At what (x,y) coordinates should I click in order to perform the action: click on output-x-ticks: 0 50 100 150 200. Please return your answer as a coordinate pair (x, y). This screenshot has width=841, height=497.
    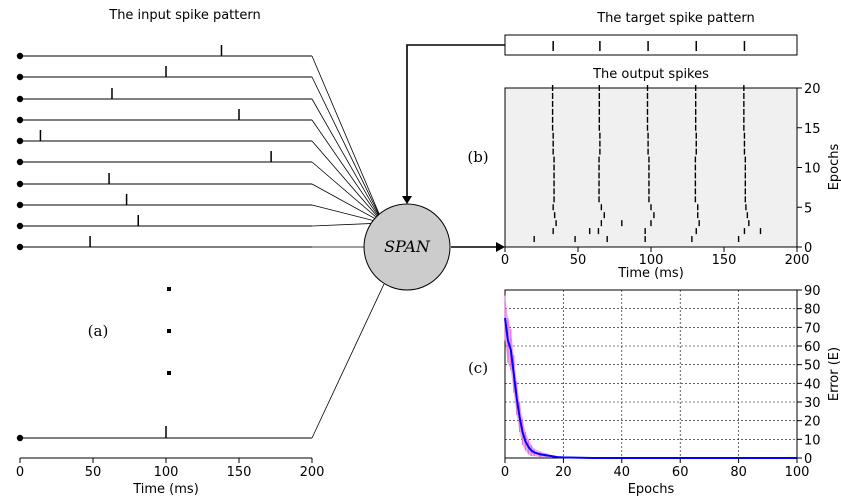
    Looking at the image, I should click on (655, 257).